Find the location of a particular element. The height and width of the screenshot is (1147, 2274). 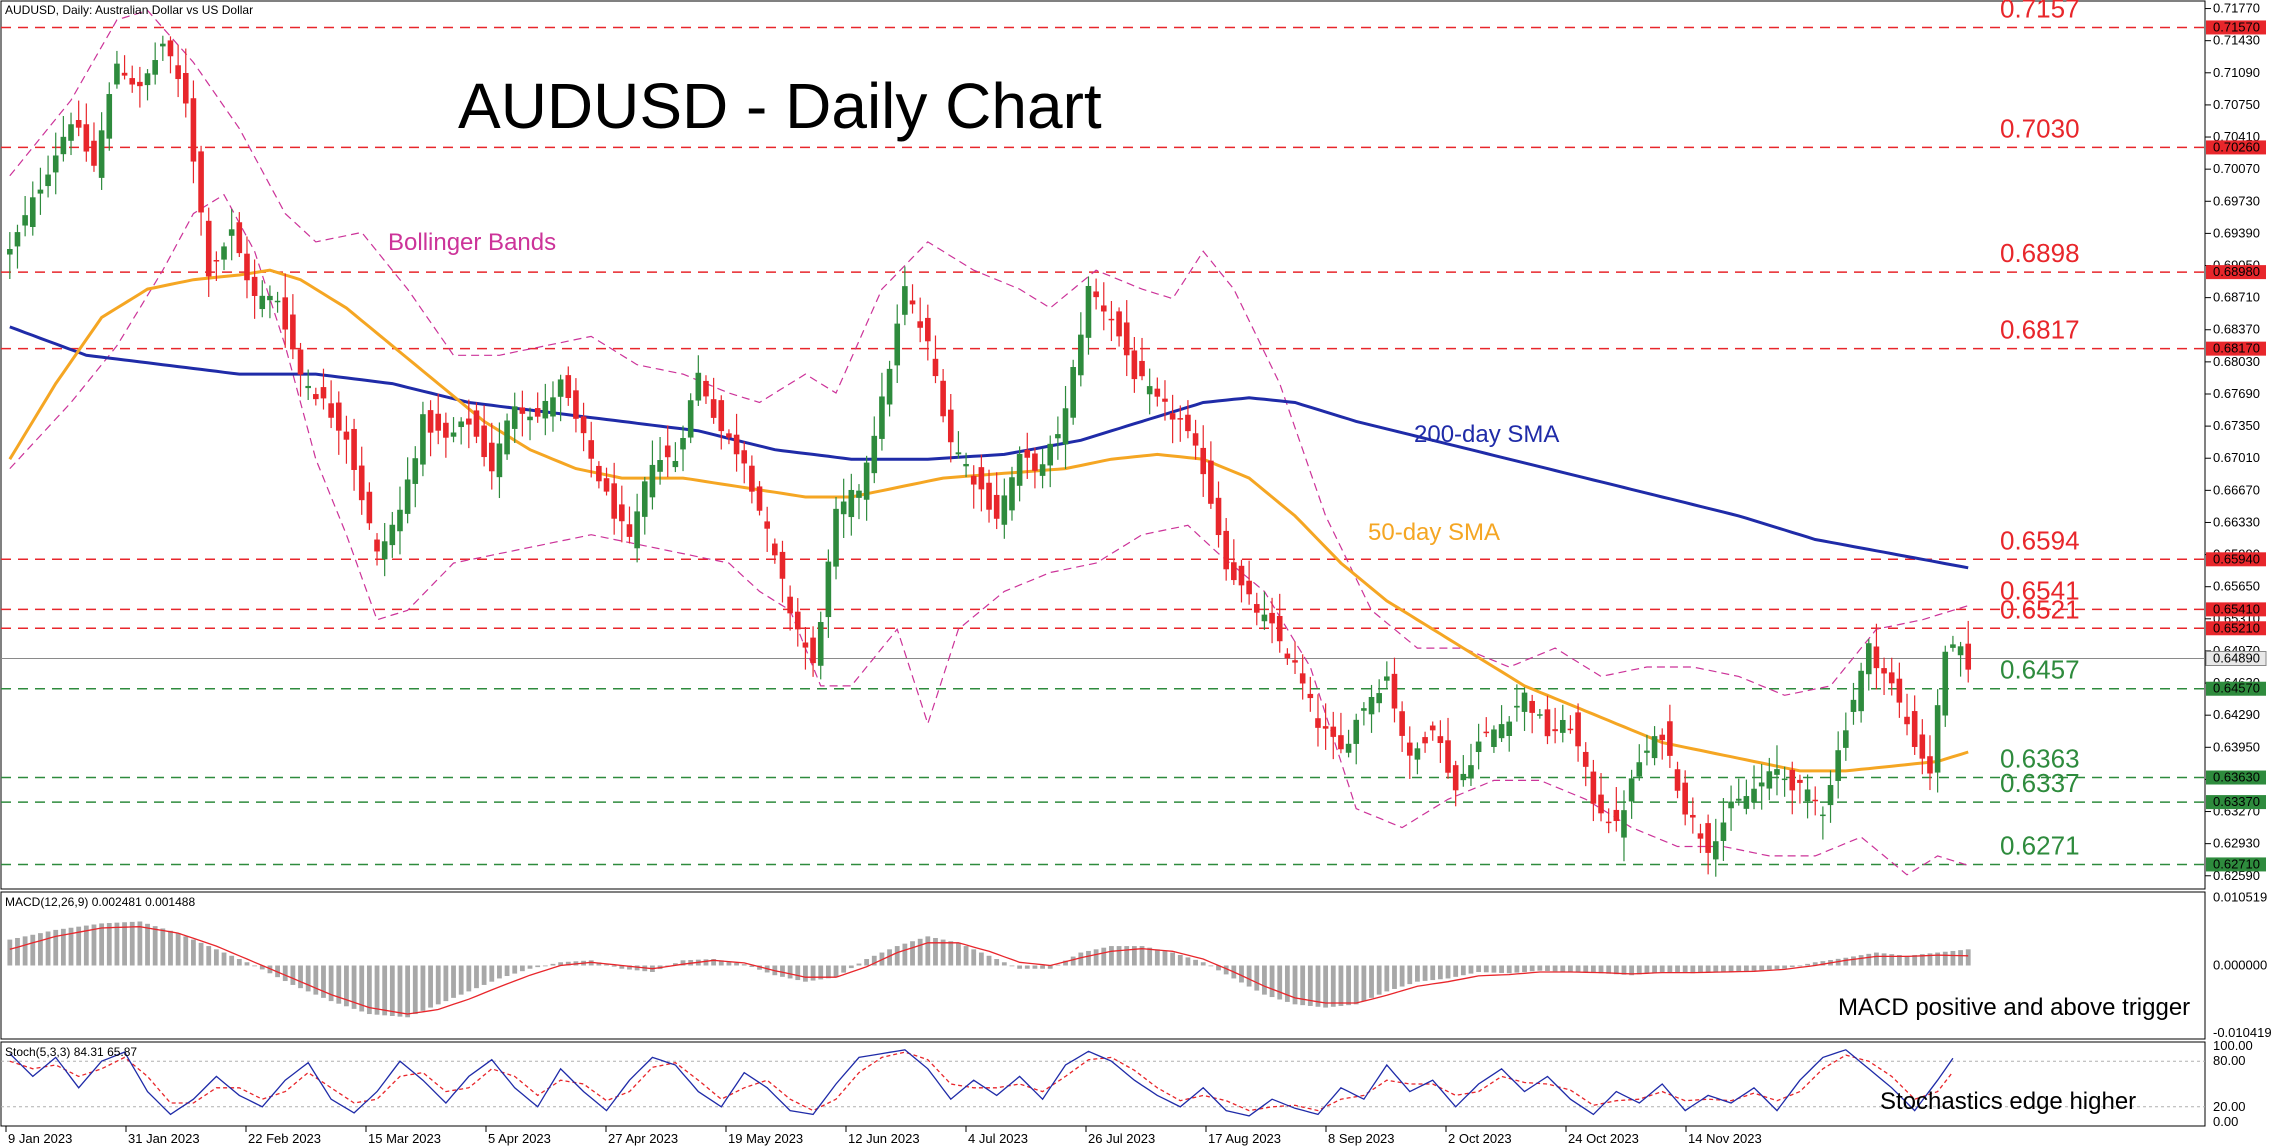

price-tick-label: 0.66670 is located at coordinates (2236, 489).